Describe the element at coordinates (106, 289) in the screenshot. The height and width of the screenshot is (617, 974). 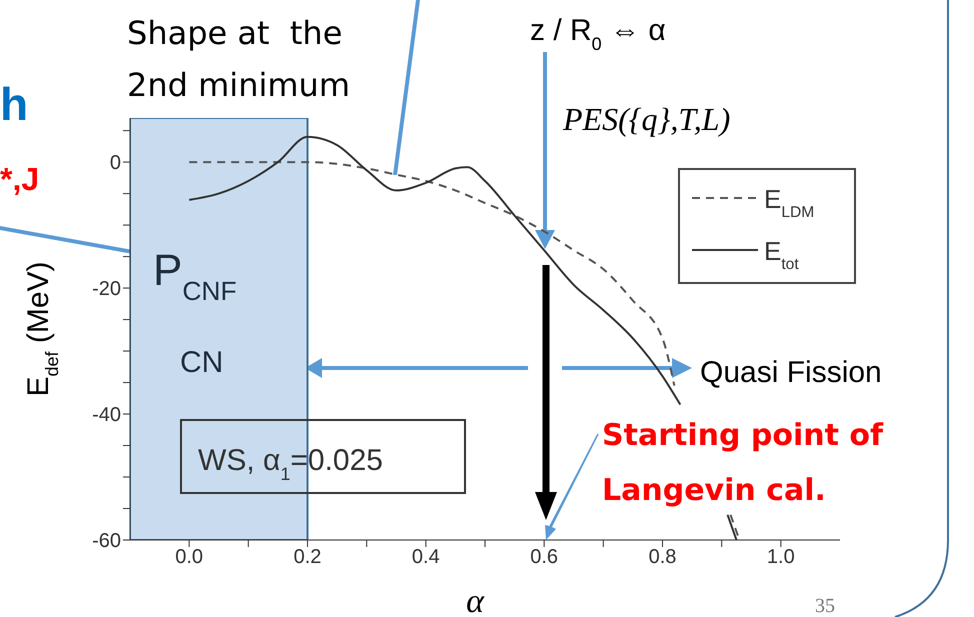
I see `y-tick-label: -20` at that location.